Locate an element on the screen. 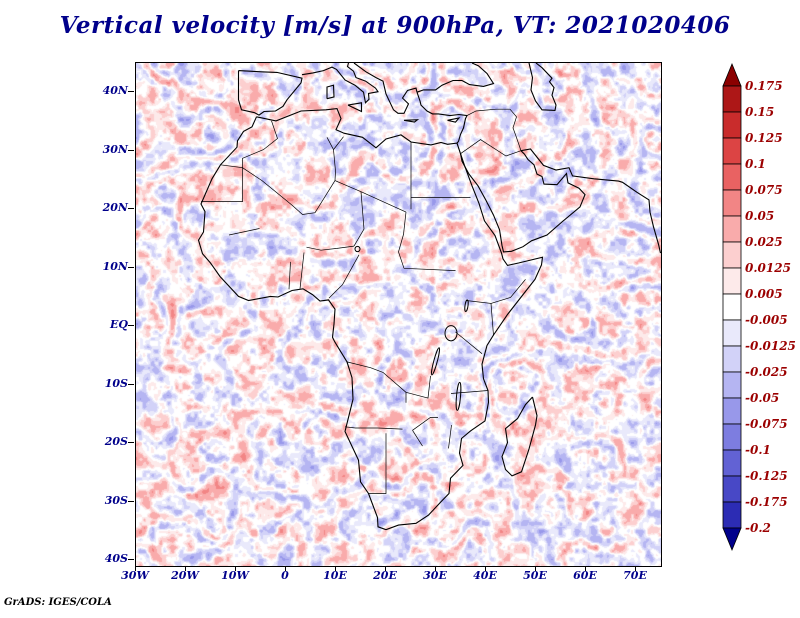  y-tick-label: 10N is located at coordinates (115, 266).